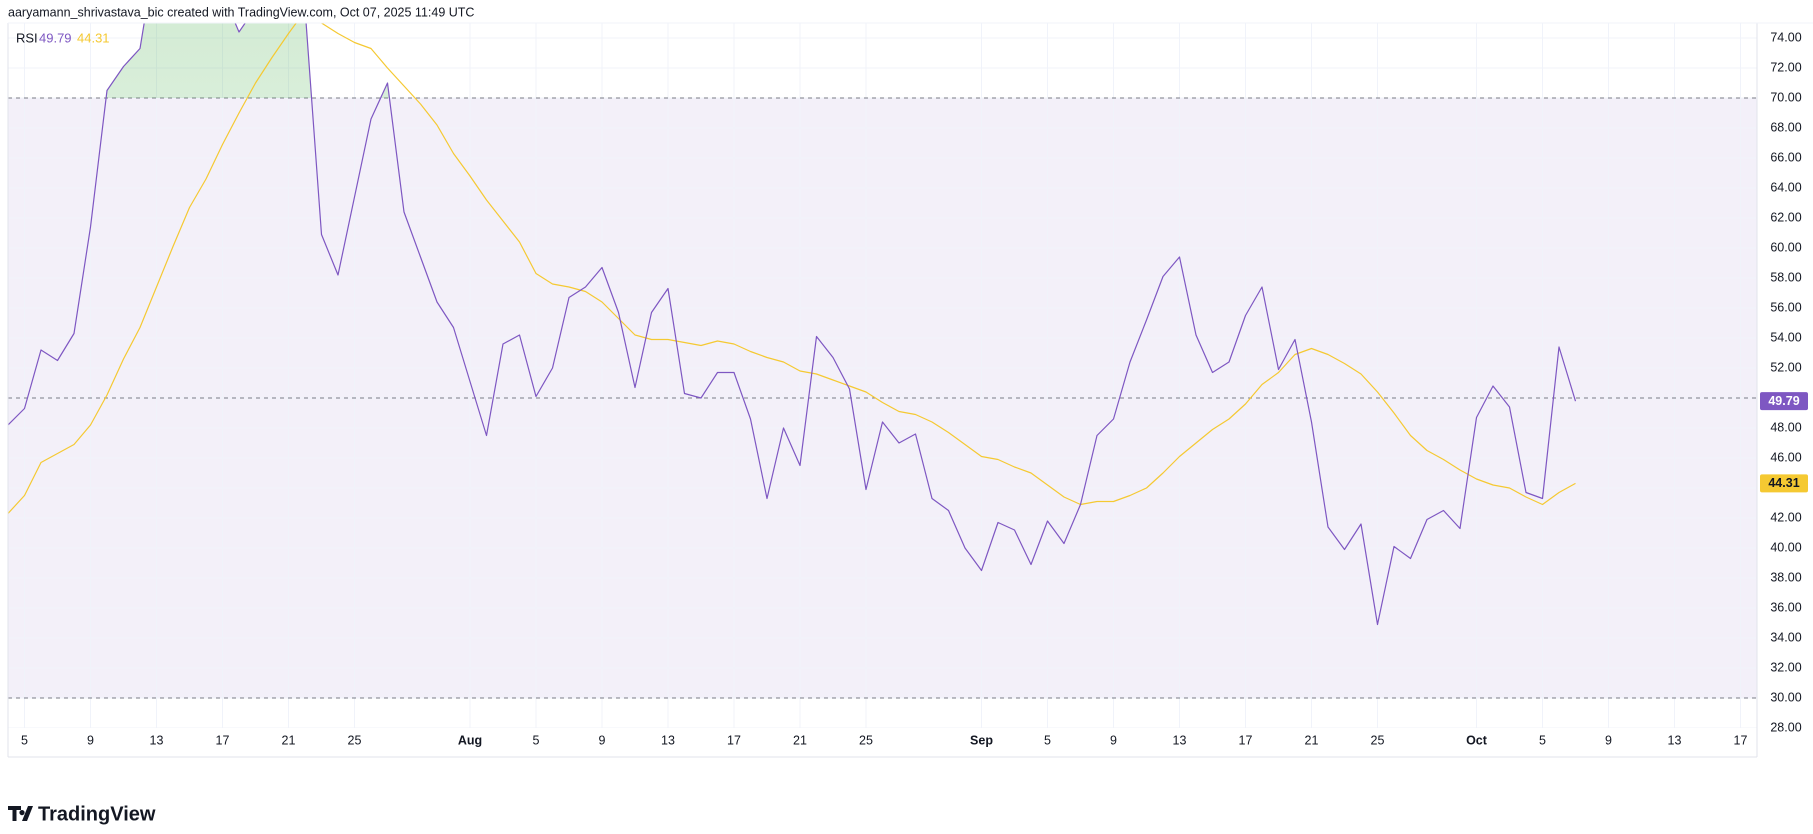  Describe the element at coordinates (1785, 727) in the screenshot. I see `y-tick-label: 28.00` at that location.